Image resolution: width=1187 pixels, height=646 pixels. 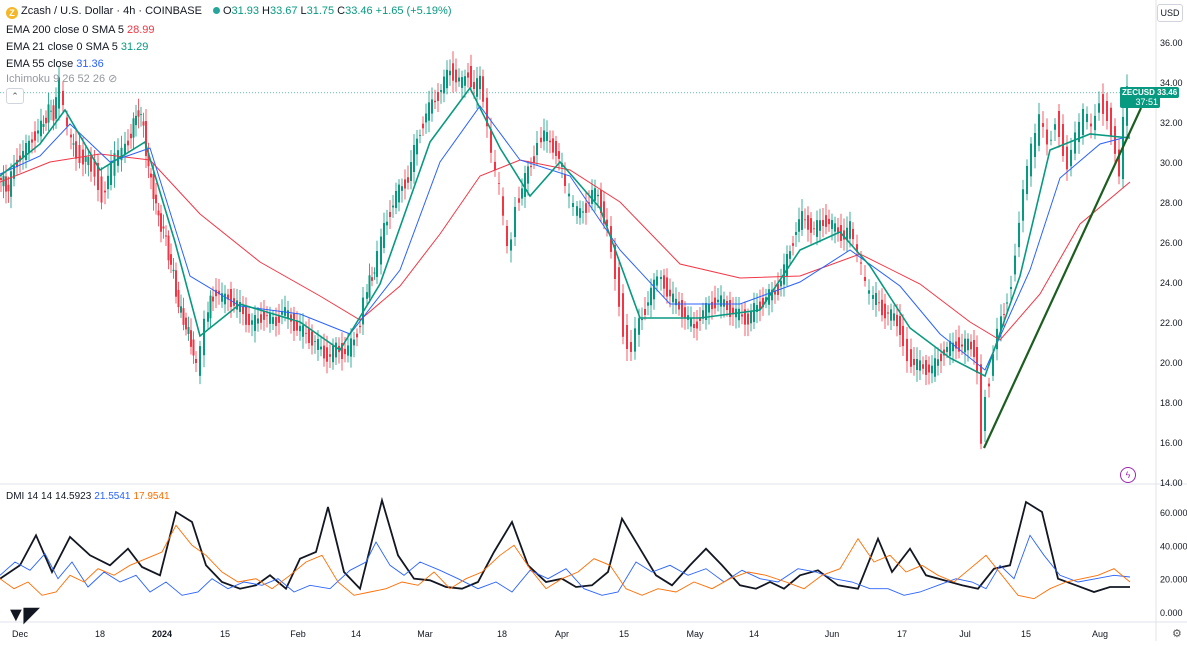 I want to click on ohlc-low: 31.75, so click(x=320, y=11).